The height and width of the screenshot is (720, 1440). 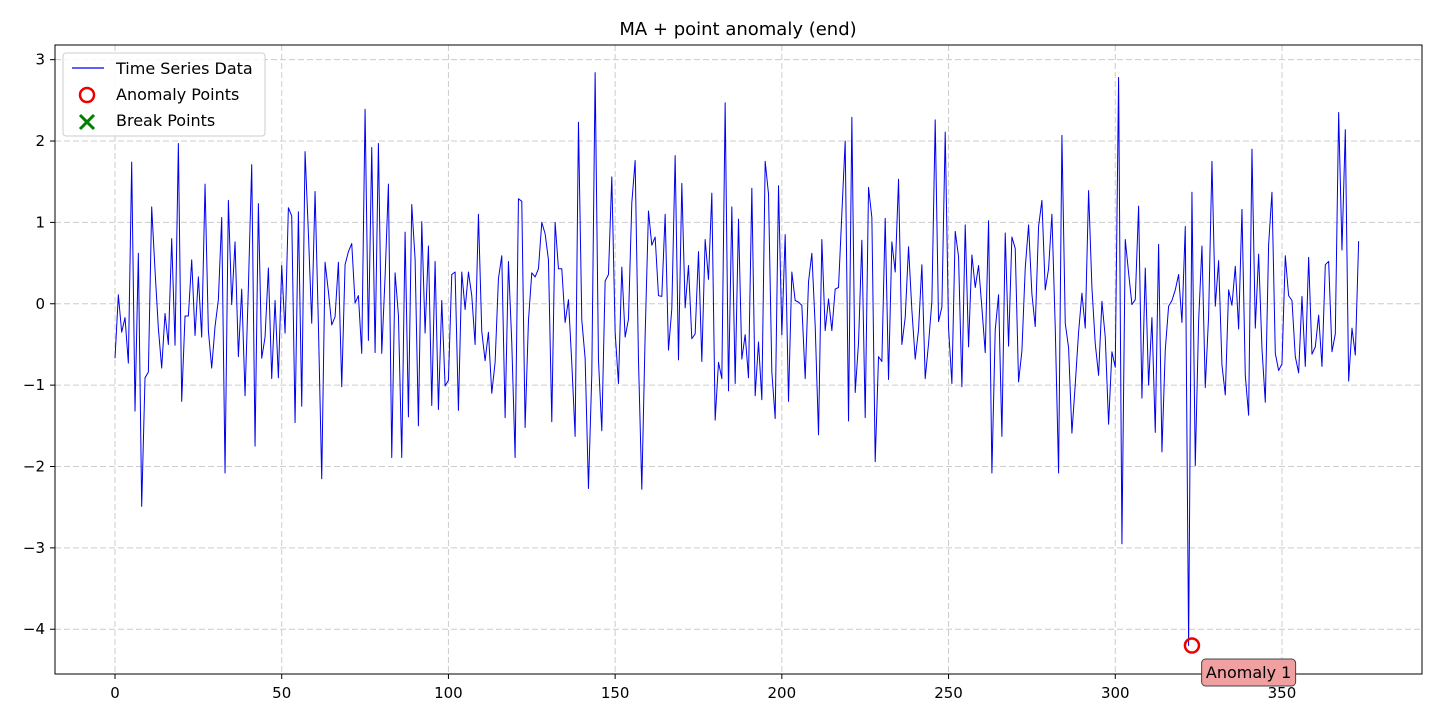 I want to click on x-tick-label: 300, so click(x=1115, y=693).